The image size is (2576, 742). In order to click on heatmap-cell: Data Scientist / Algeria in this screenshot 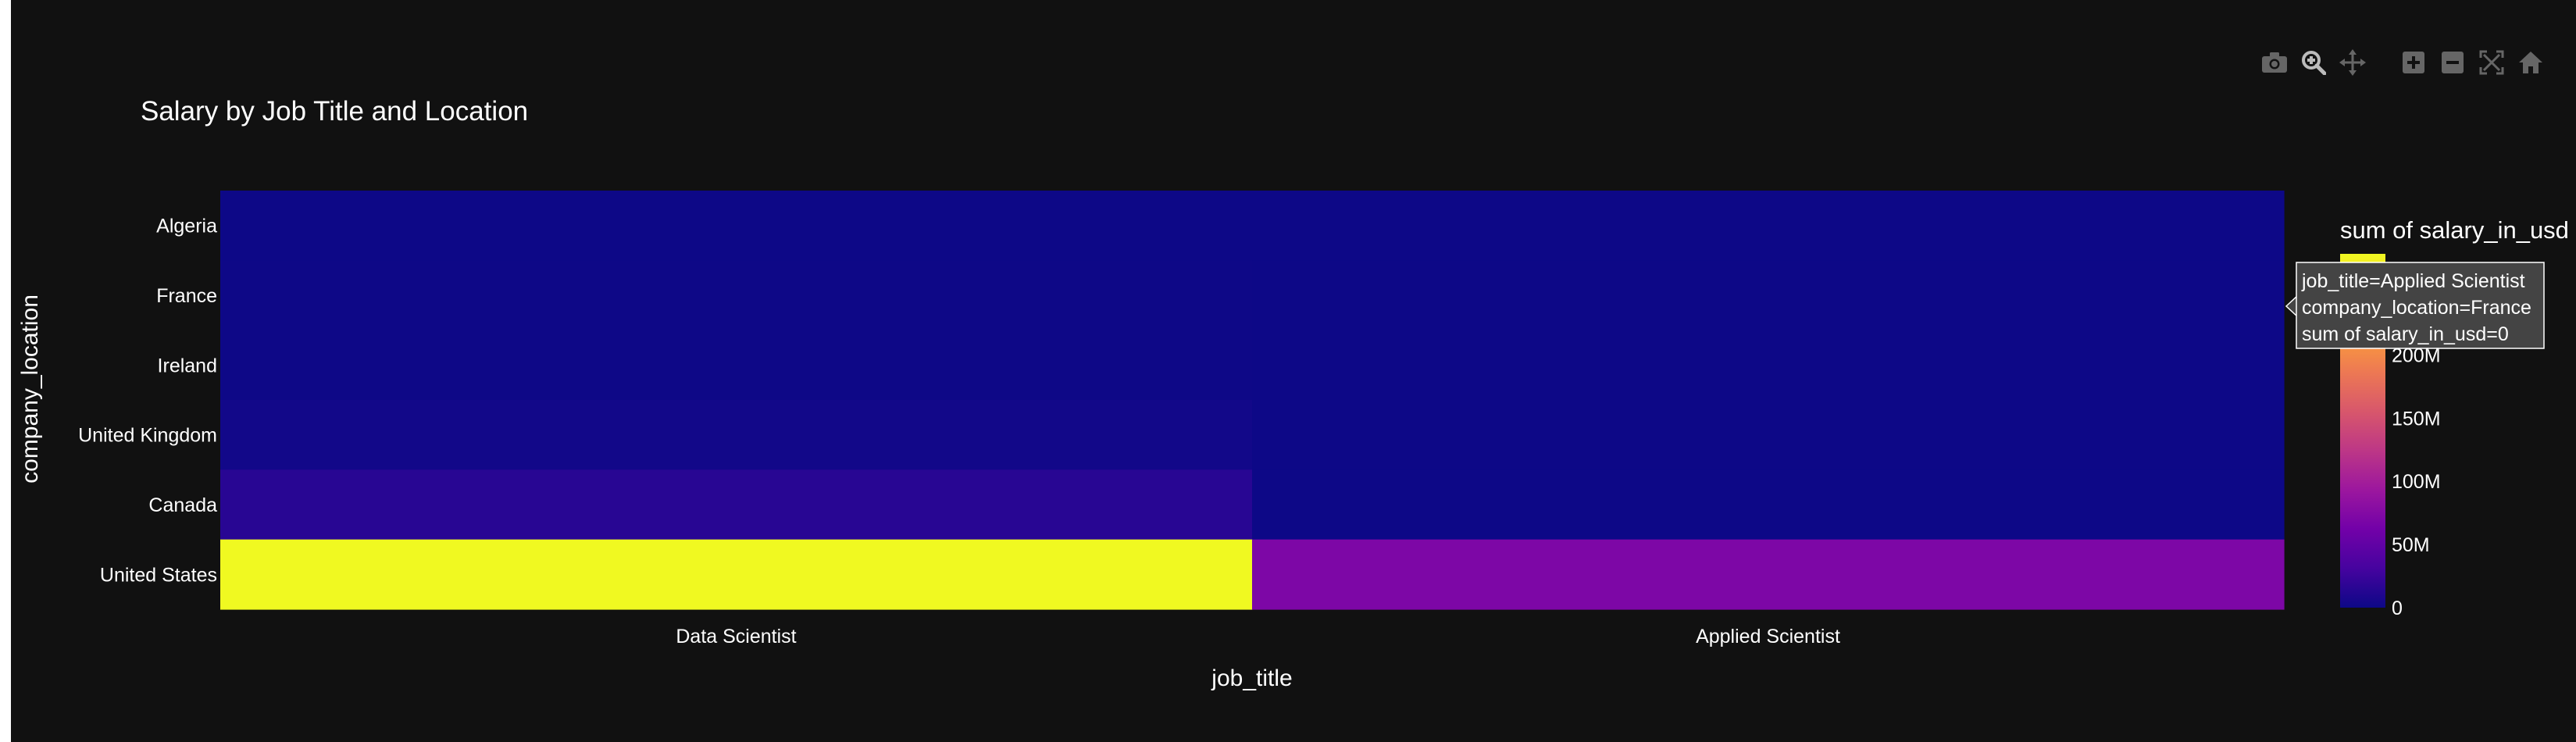, I will do `click(736, 226)`.